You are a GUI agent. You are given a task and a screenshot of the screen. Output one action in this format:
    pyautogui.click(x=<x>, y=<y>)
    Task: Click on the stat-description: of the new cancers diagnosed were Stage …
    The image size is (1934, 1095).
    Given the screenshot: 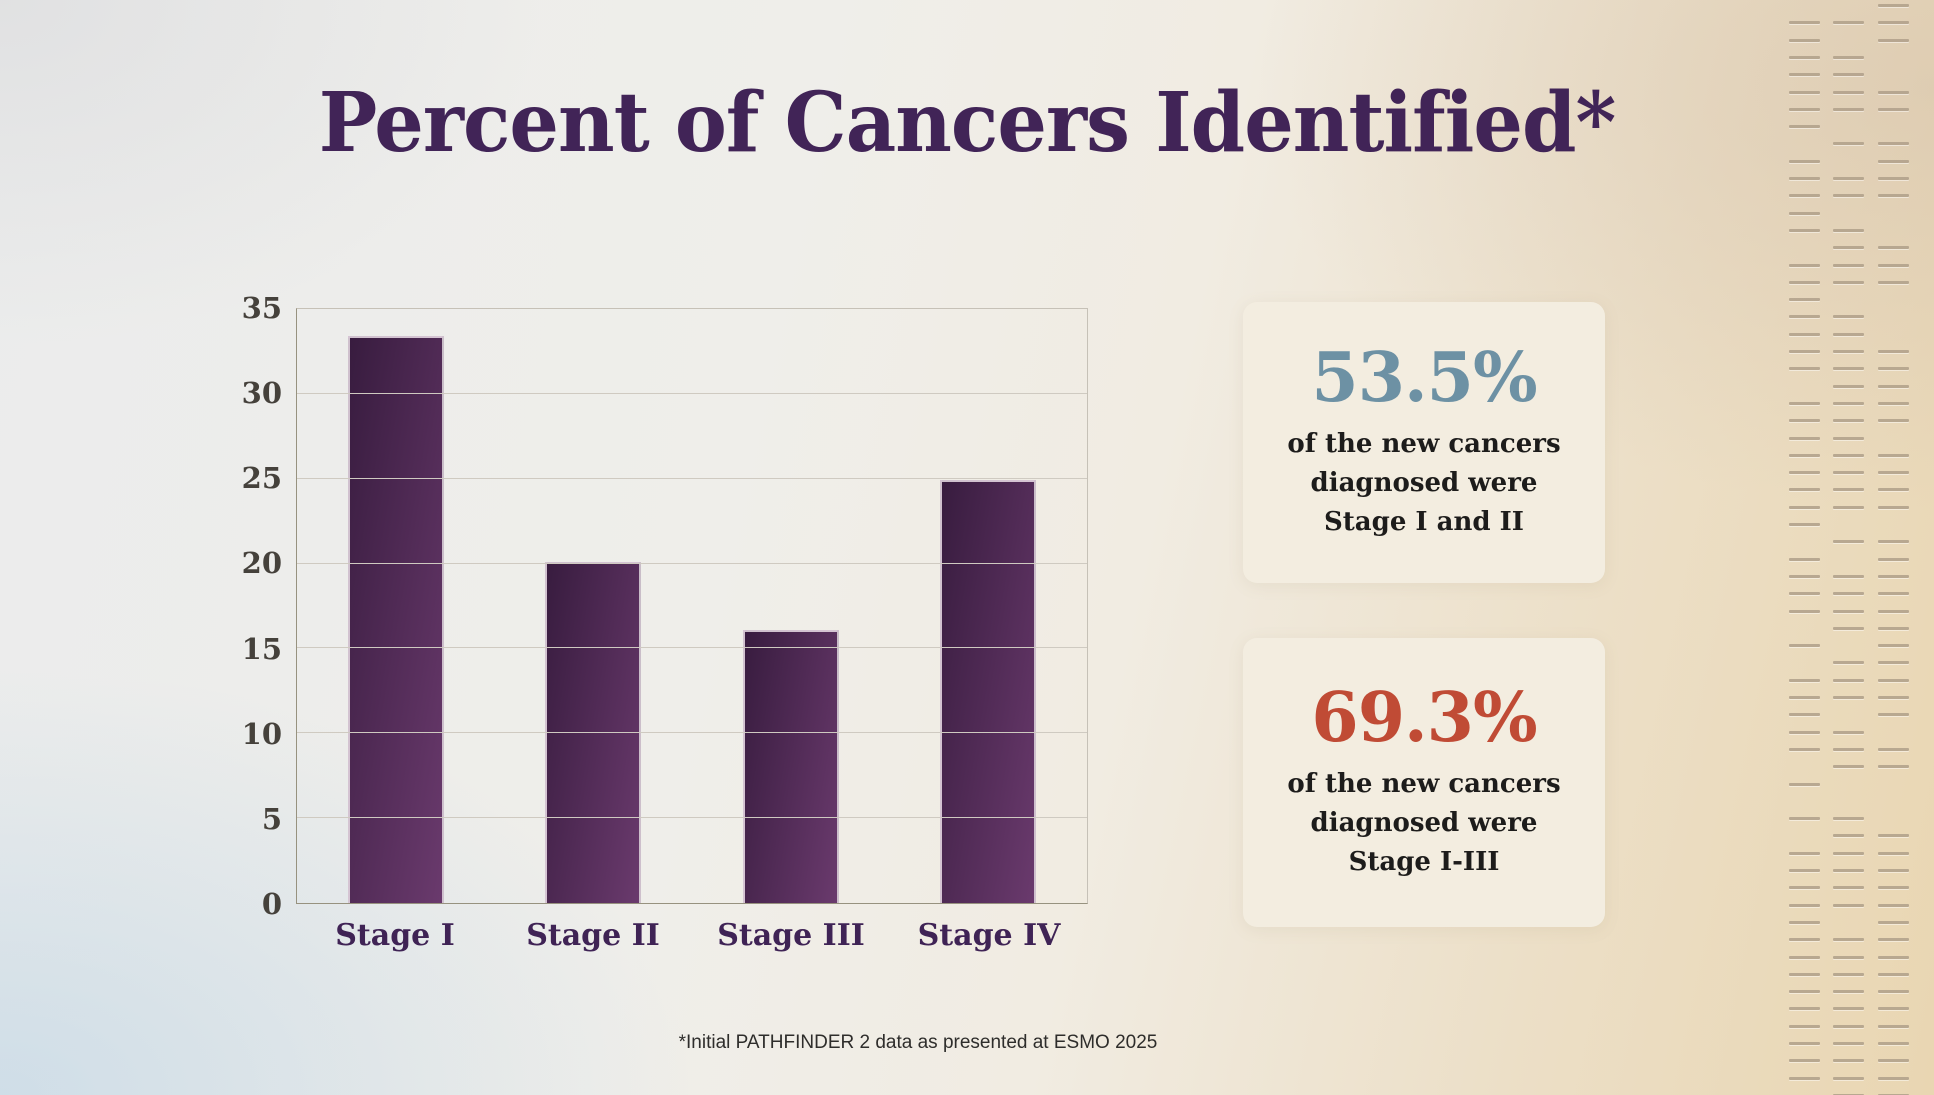 What is the action you would take?
    pyautogui.click(x=1424, y=822)
    